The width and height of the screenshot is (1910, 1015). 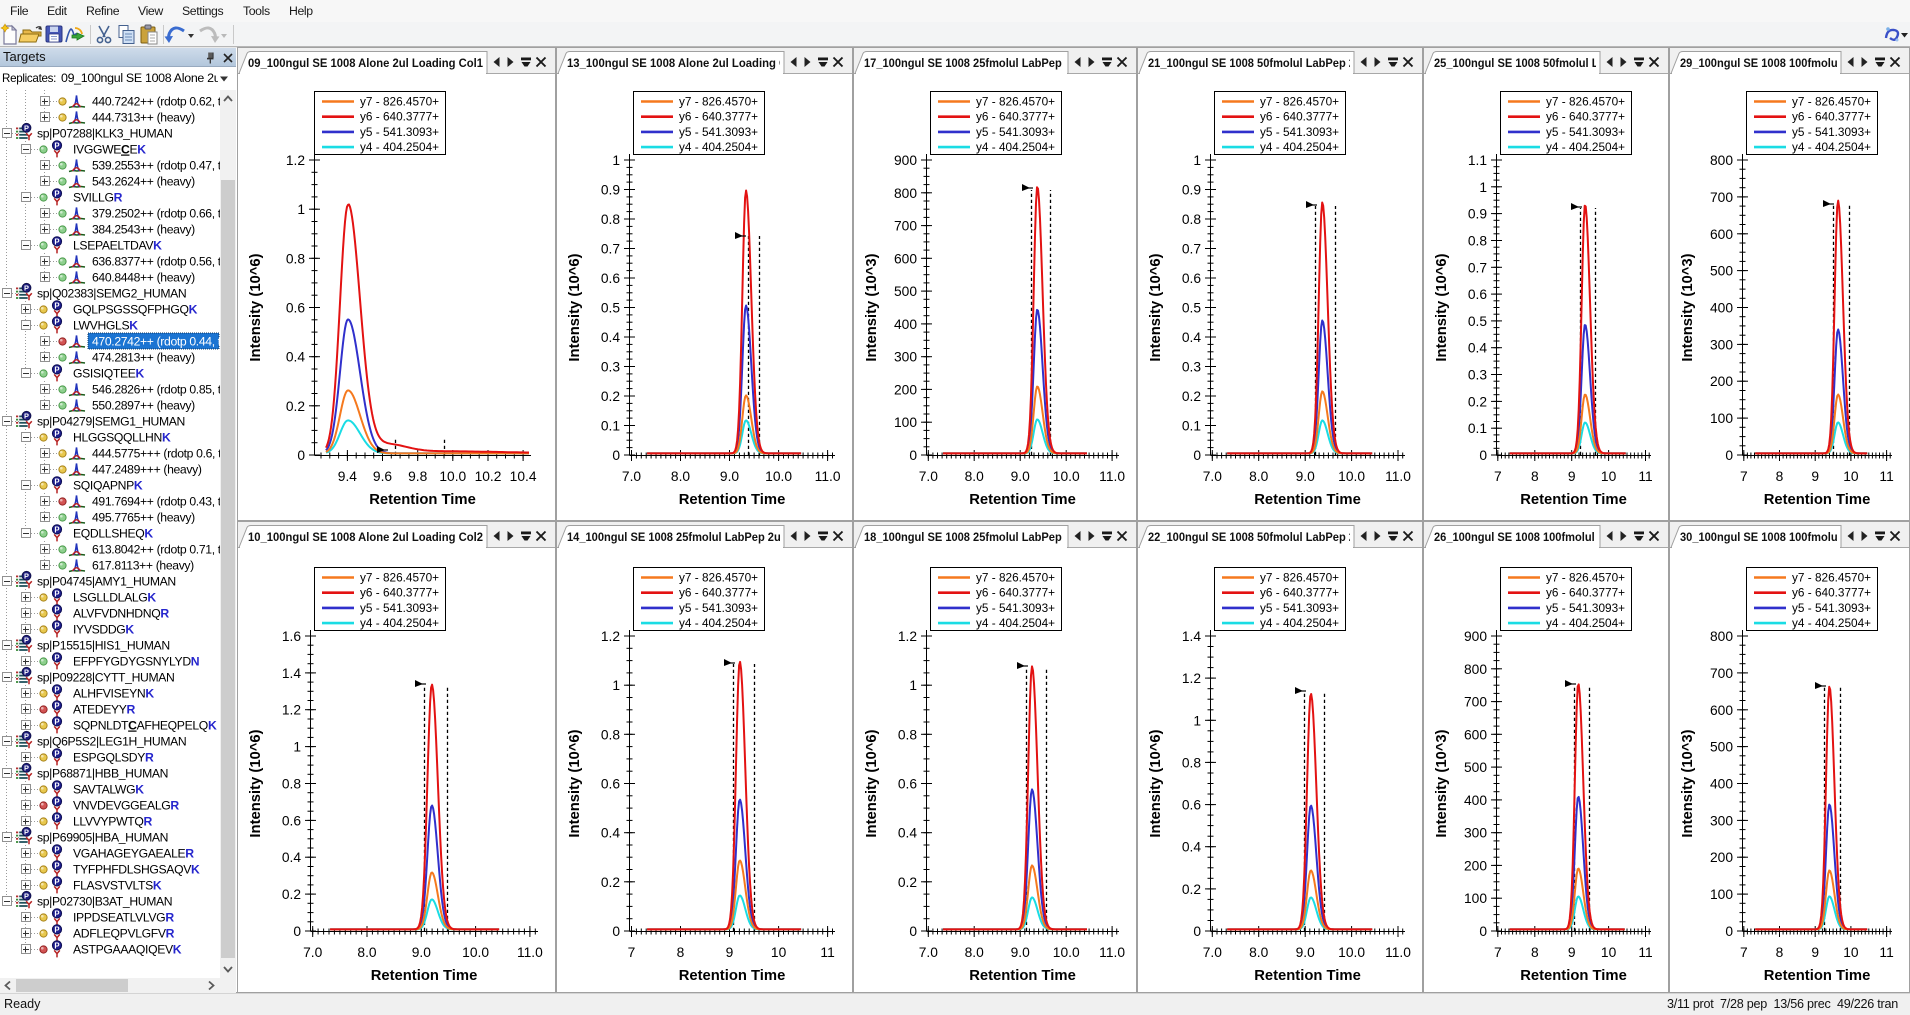 What do you see at coordinates (113, 694) in the screenshot?
I see `svg-text: ALHFVISEYNK` at bounding box center [113, 694].